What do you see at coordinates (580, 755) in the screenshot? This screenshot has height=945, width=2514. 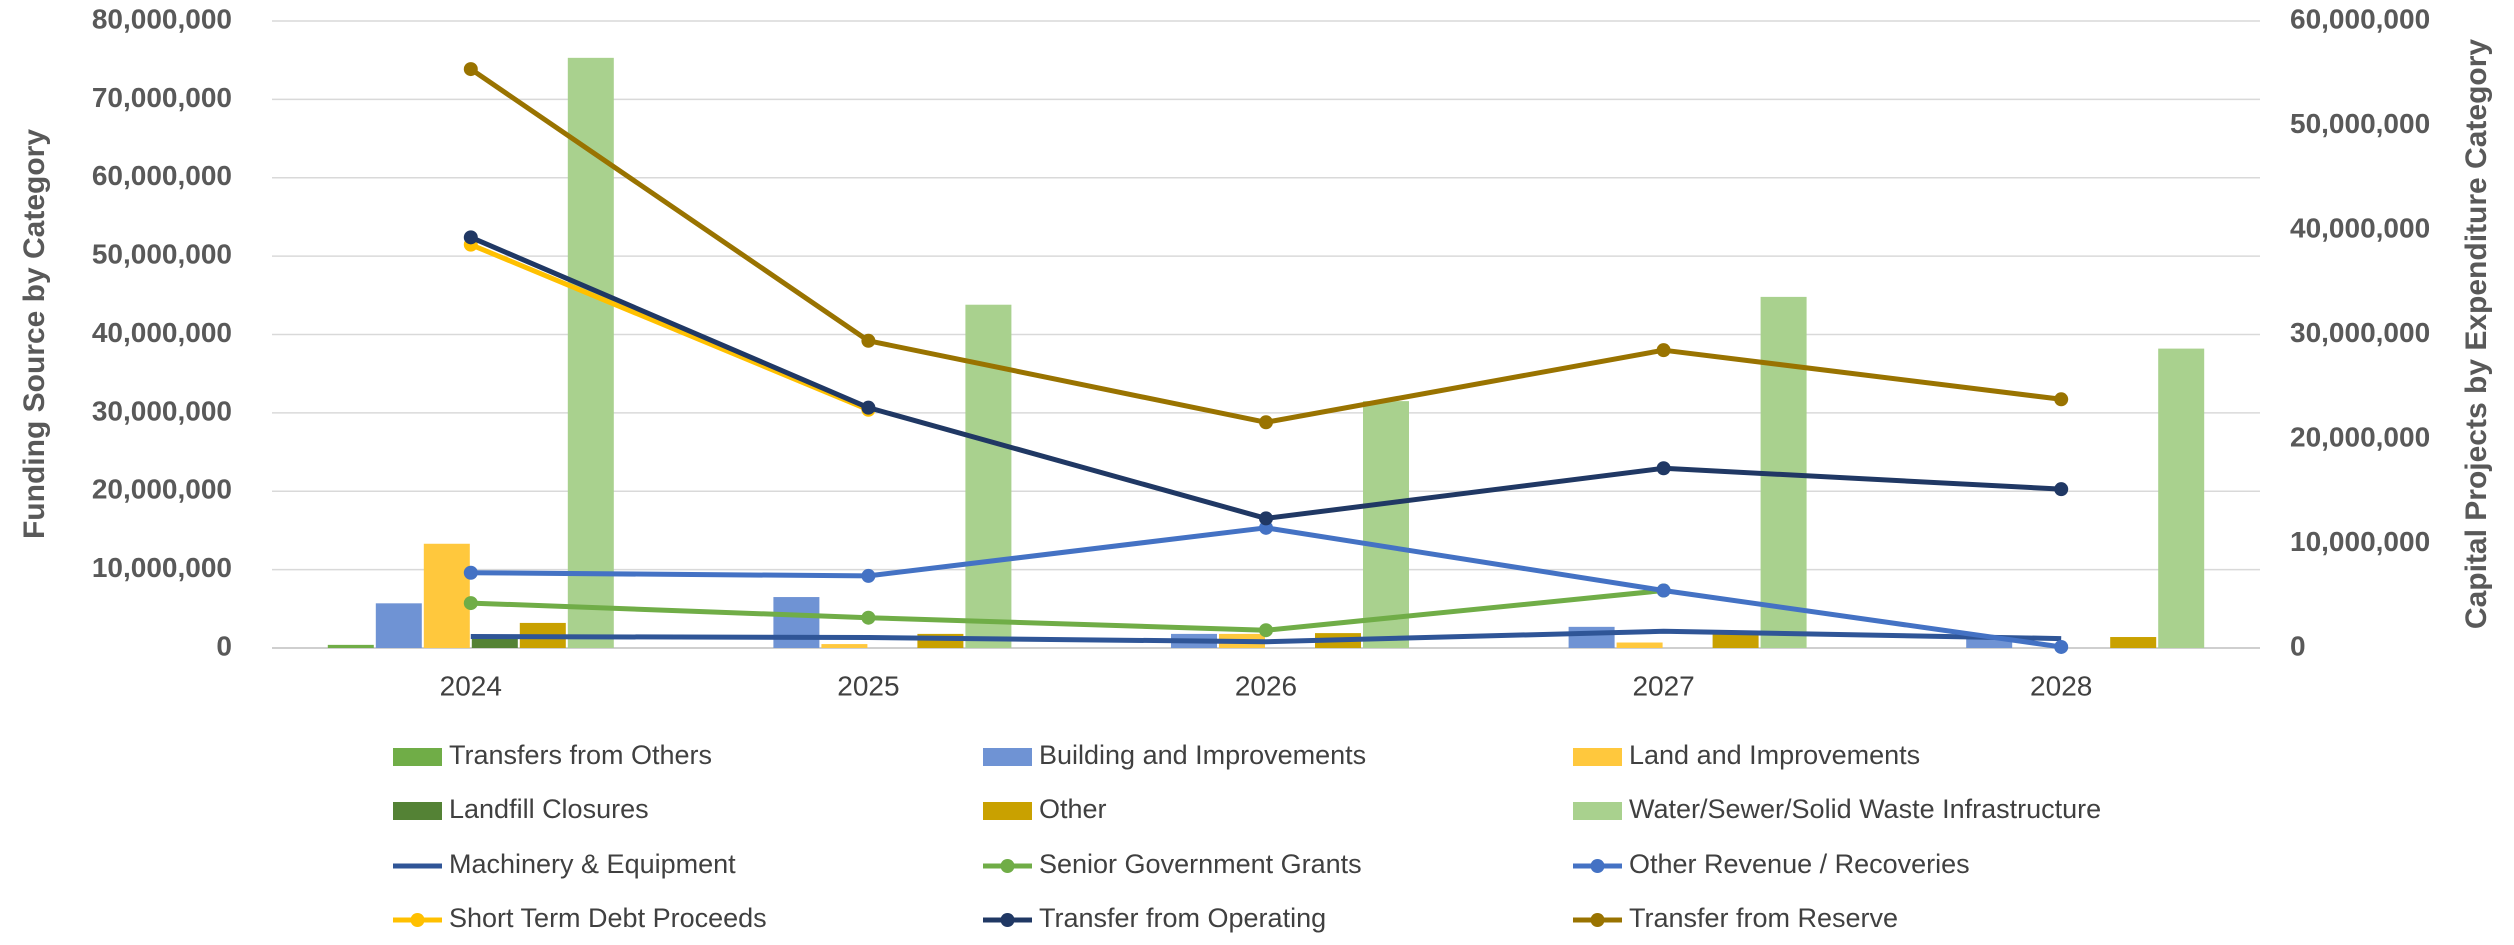 I see `legend-label: Transfers from Others` at bounding box center [580, 755].